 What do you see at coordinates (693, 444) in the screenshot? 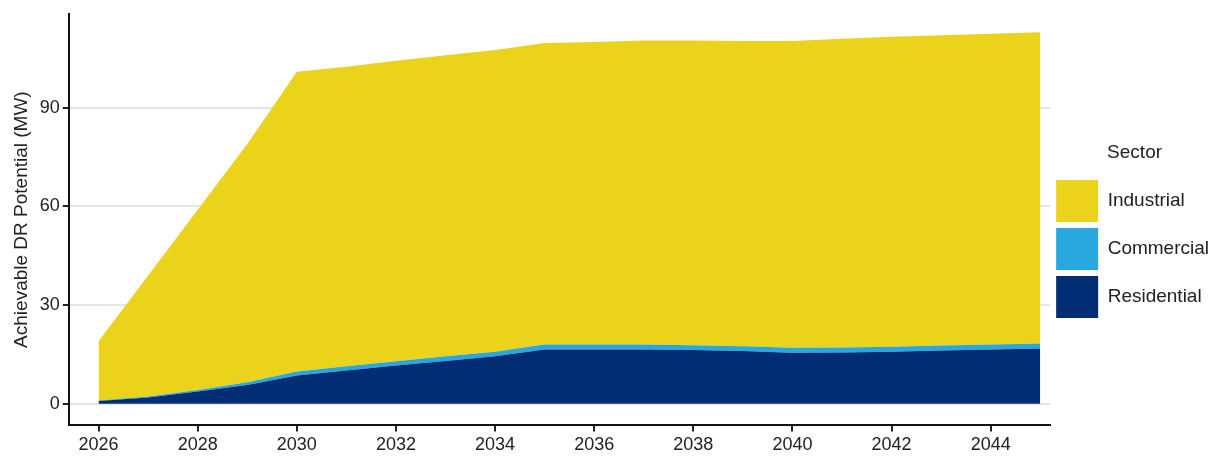
I see `x-tick-label: 2038` at bounding box center [693, 444].